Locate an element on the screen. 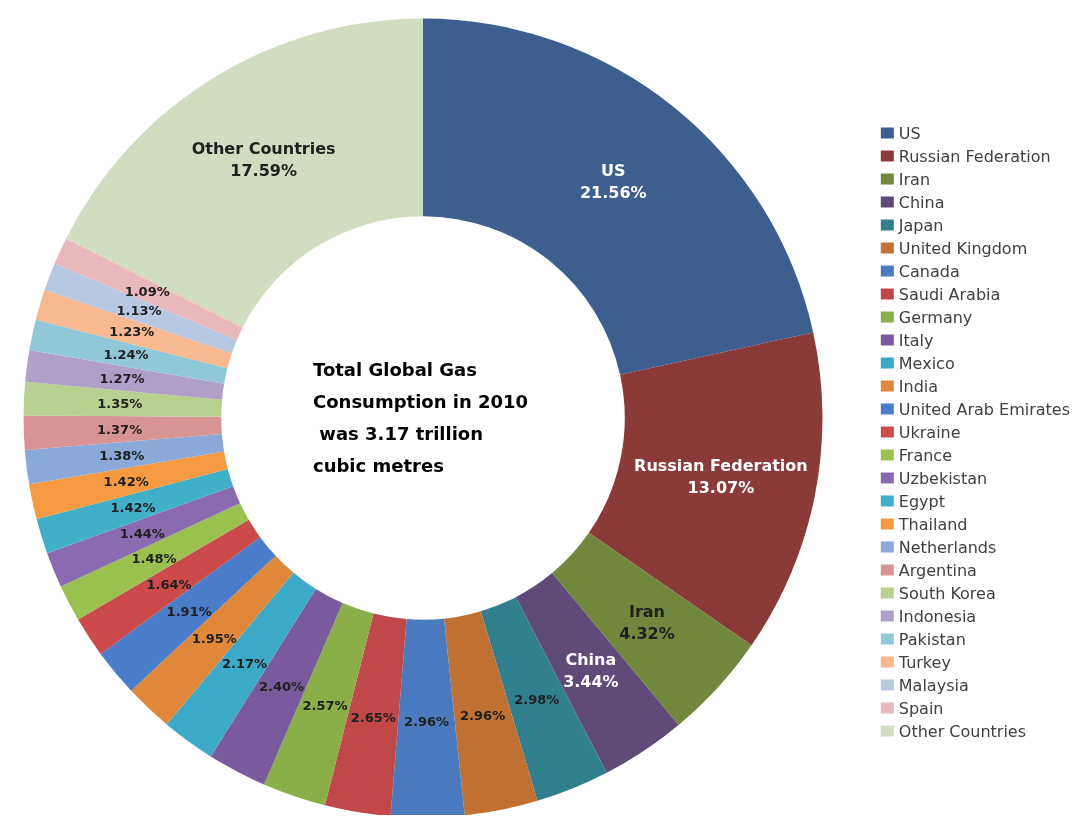  legend-label: Spain is located at coordinates (921, 708).